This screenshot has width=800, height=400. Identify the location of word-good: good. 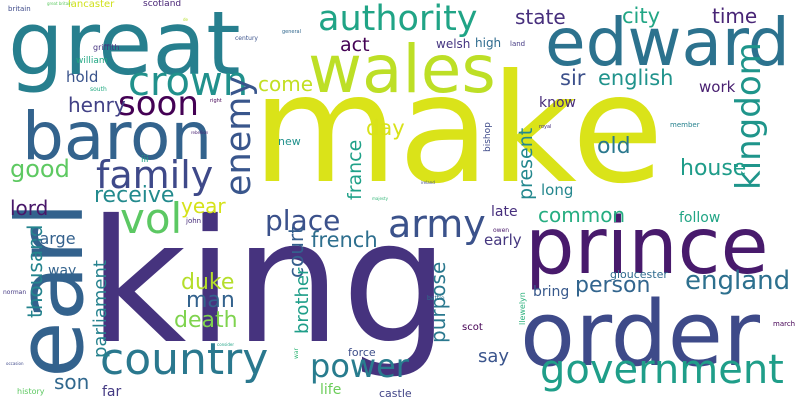
(40, 169).